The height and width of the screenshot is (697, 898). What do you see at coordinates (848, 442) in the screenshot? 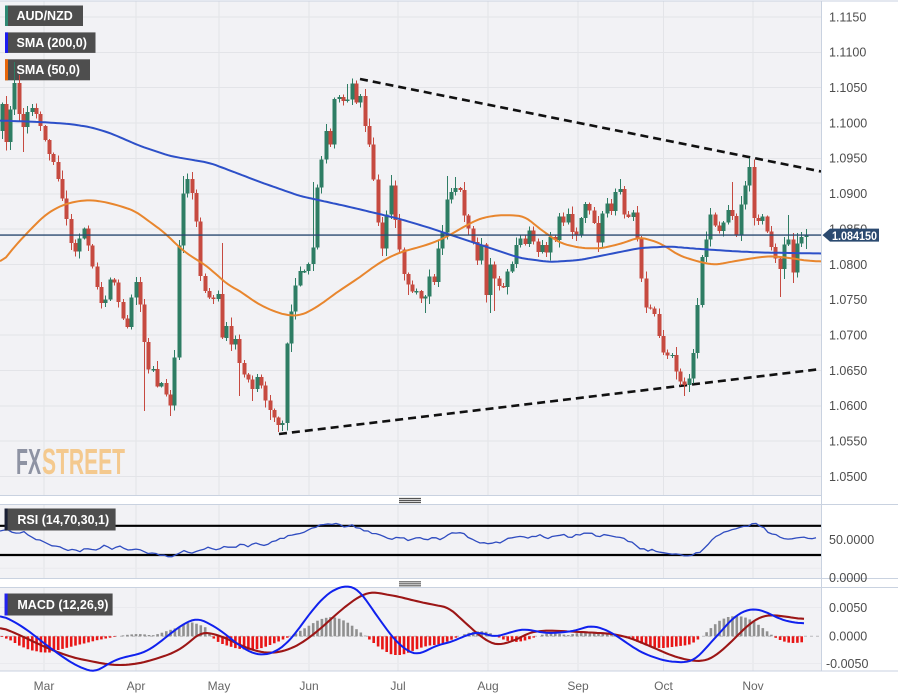
I see `svg-text: 1.0550` at bounding box center [848, 442].